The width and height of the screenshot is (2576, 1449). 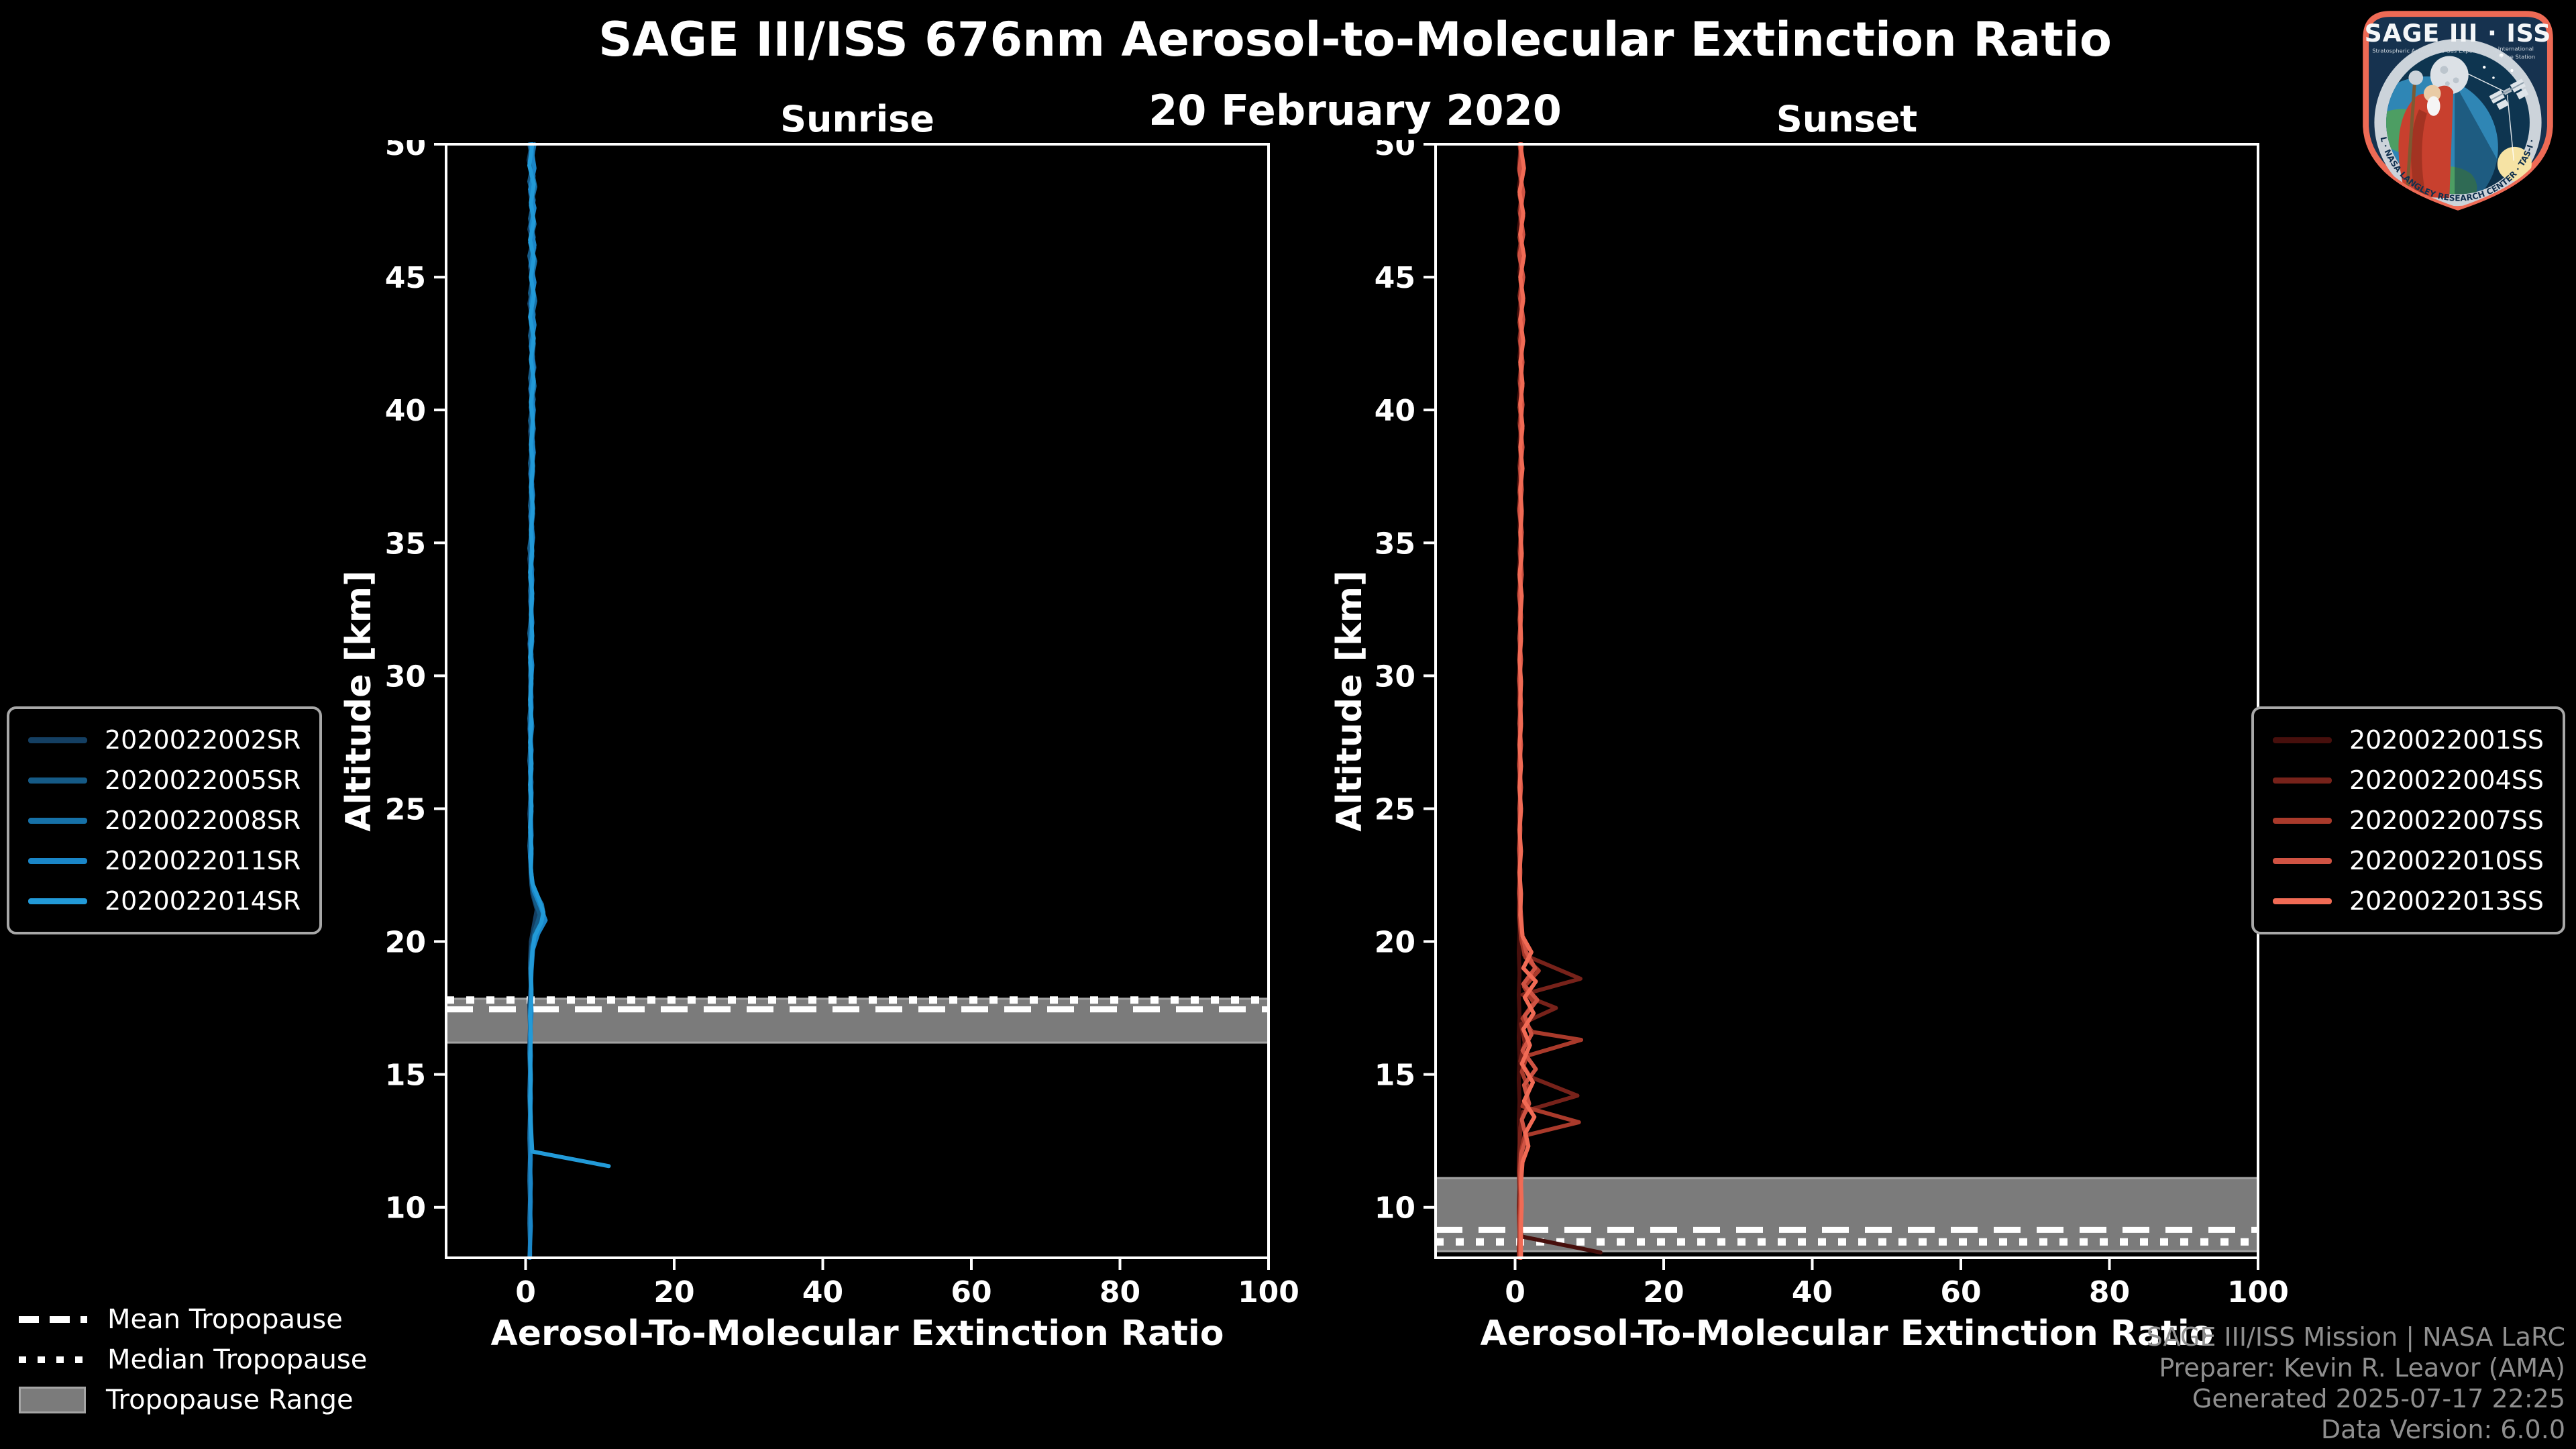 I want to click on median-tropopause-legend-item: Median Tropopause, so click(x=193, y=1359).